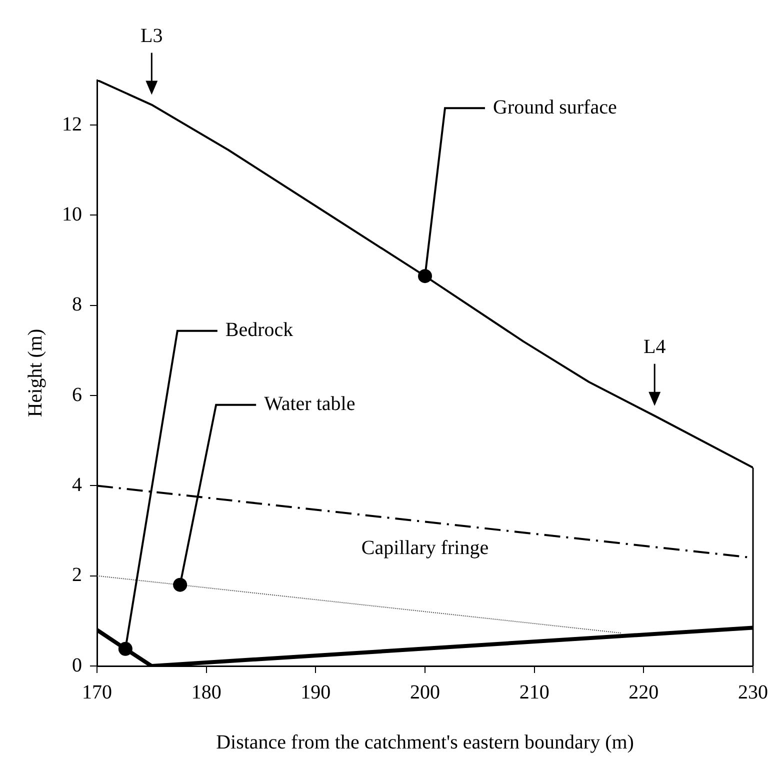 Image resolution: width=776 pixels, height=771 pixels. Describe the element at coordinates (77, 575) in the screenshot. I see `y-tick-label: 2` at that location.